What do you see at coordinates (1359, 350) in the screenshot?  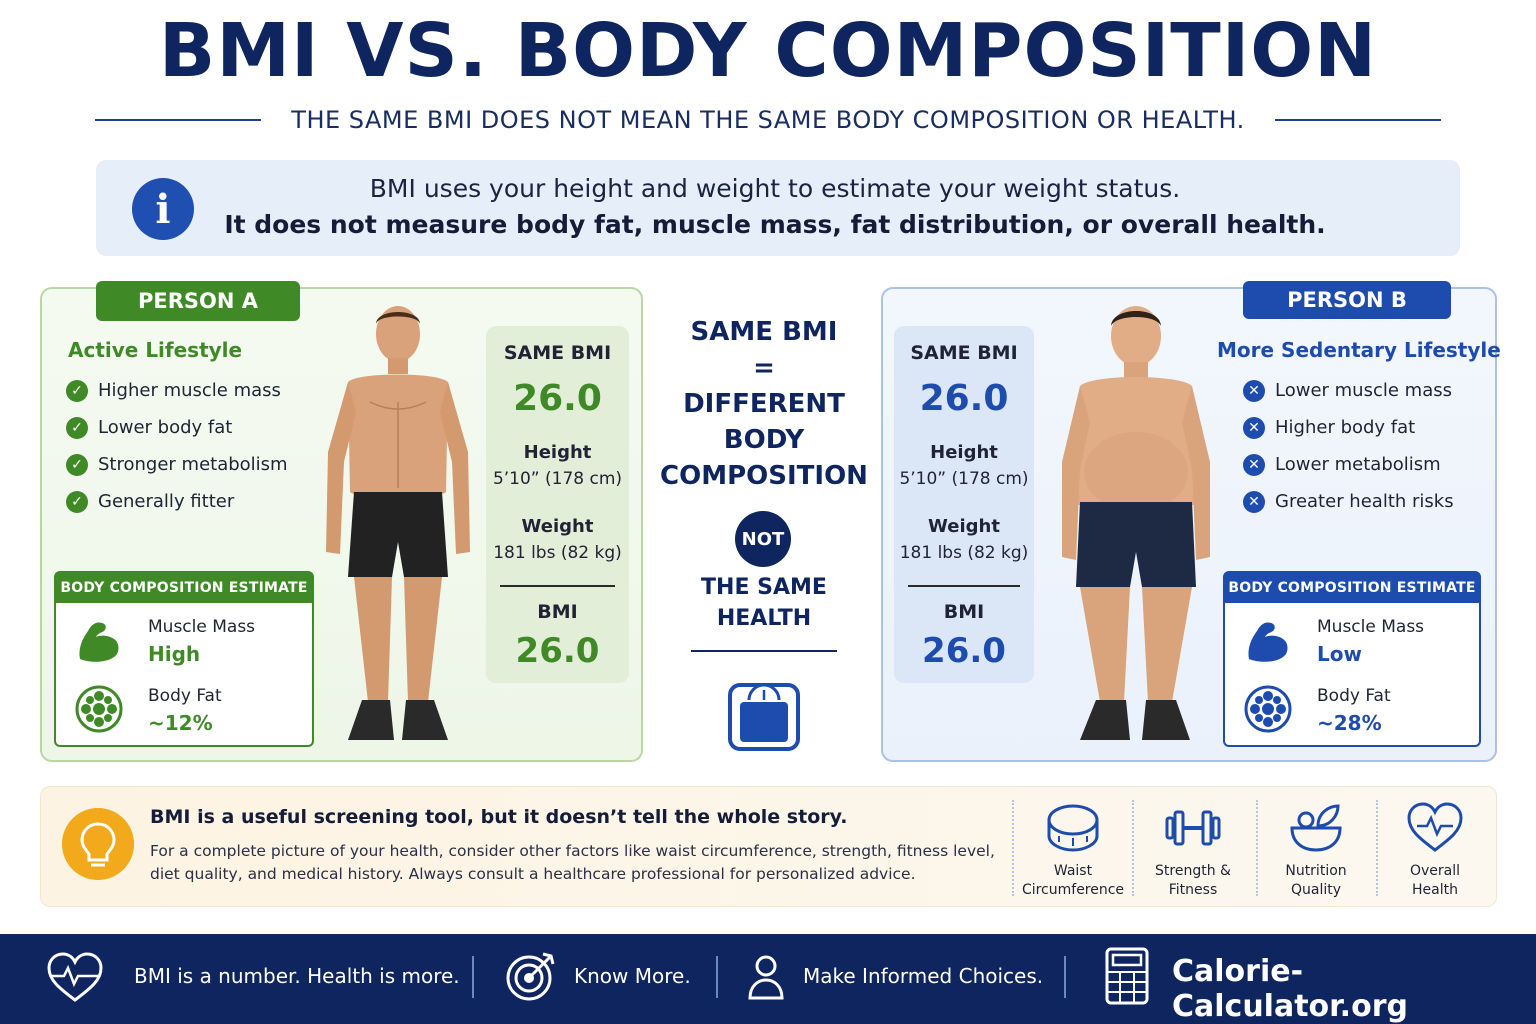 I see `person-b-lifestyle: More Sedentary Lifestyle` at bounding box center [1359, 350].